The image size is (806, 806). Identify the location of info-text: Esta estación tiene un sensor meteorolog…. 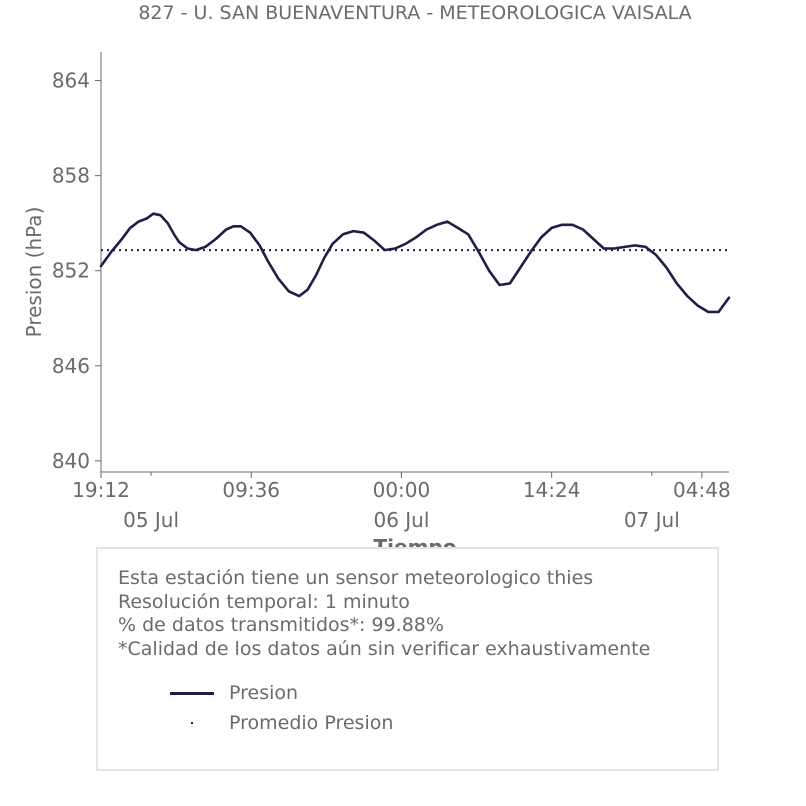
(384, 614).